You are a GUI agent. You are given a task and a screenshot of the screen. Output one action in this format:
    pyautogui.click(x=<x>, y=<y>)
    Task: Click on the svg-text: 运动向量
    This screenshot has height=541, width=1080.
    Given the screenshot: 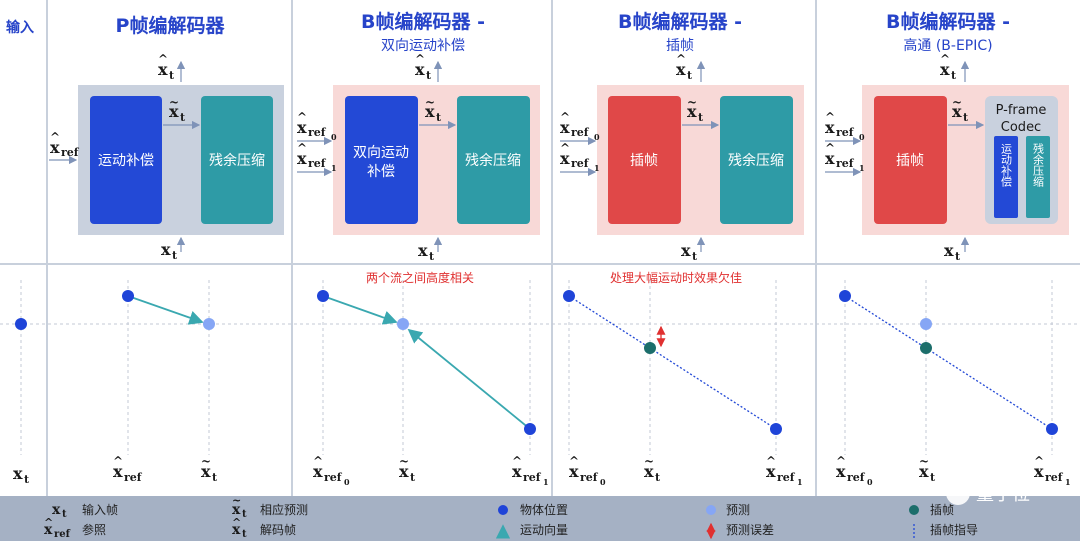 What is the action you would take?
    pyautogui.click(x=544, y=529)
    